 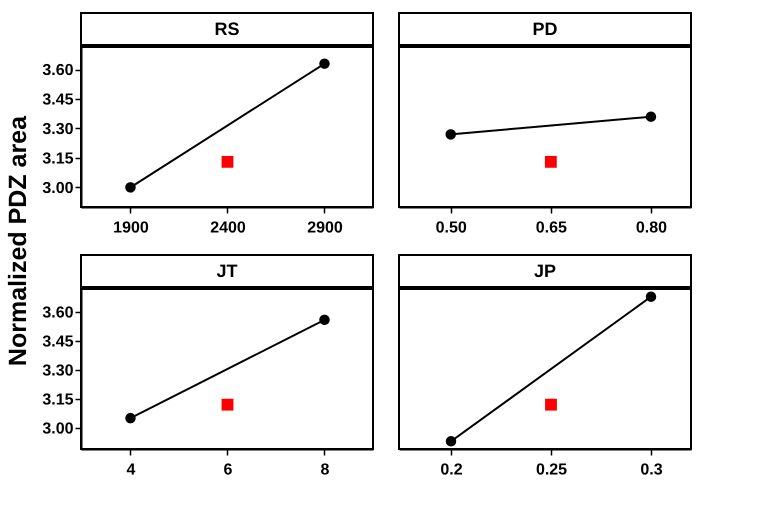 What do you see at coordinates (451, 470) in the screenshot?
I see `x-tick-label: 0.2` at bounding box center [451, 470].